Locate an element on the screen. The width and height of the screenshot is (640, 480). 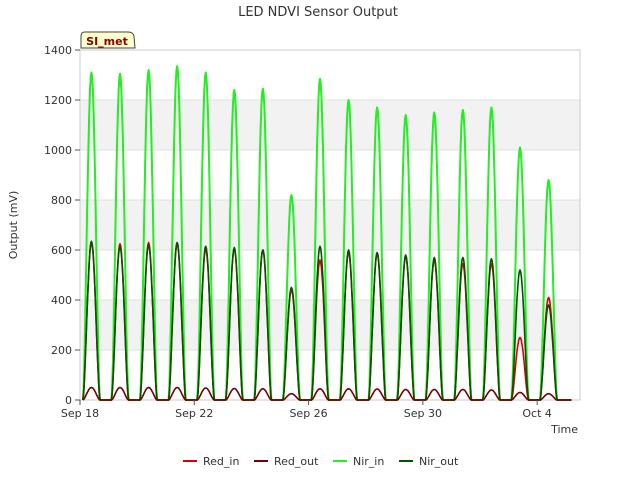
x-tick-label: Oct 4 is located at coordinates (537, 413).